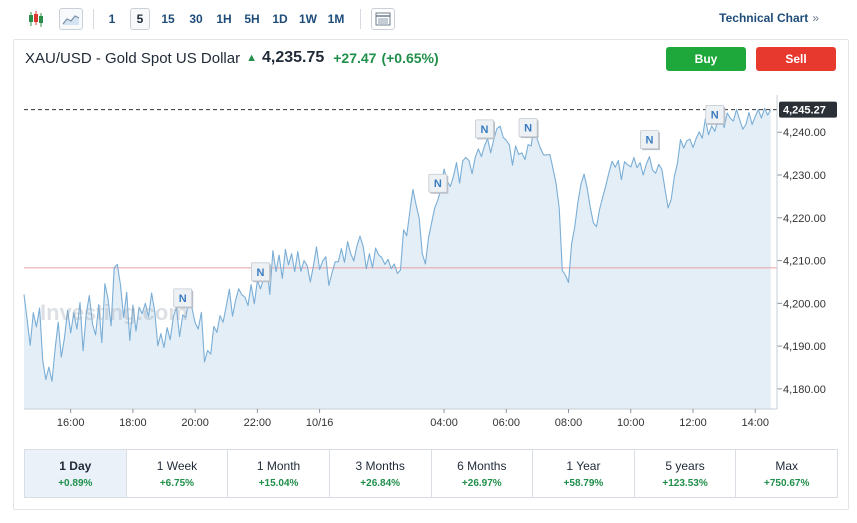 The width and height of the screenshot is (857, 523). What do you see at coordinates (133, 58) in the screenshot?
I see `instrument-name: XAU/USD - Gold Spot US Dollar` at bounding box center [133, 58].